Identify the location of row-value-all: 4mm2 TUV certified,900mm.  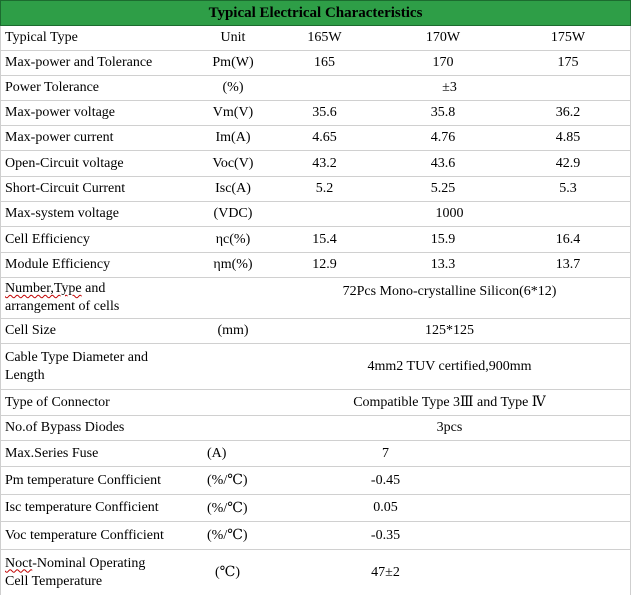
(449, 366).